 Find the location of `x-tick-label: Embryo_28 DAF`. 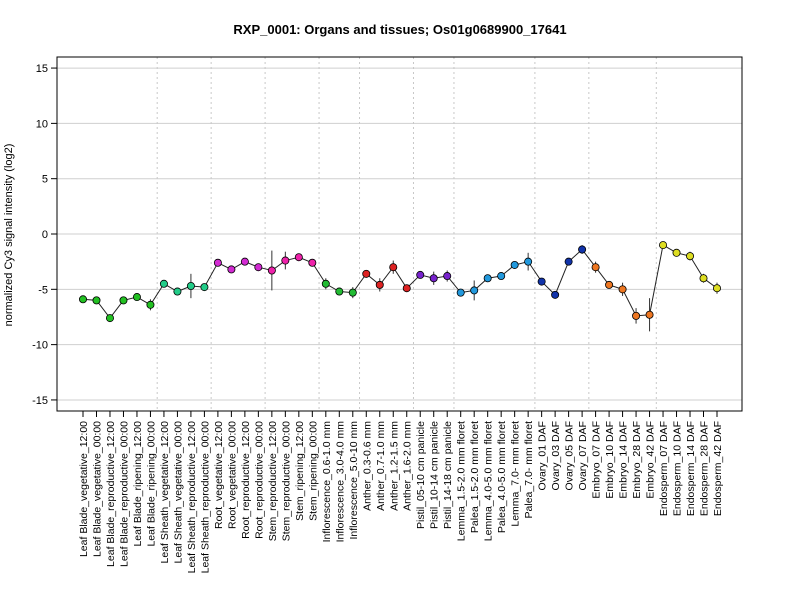

x-tick-label: Embryo_28 DAF is located at coordinates (637, 460).